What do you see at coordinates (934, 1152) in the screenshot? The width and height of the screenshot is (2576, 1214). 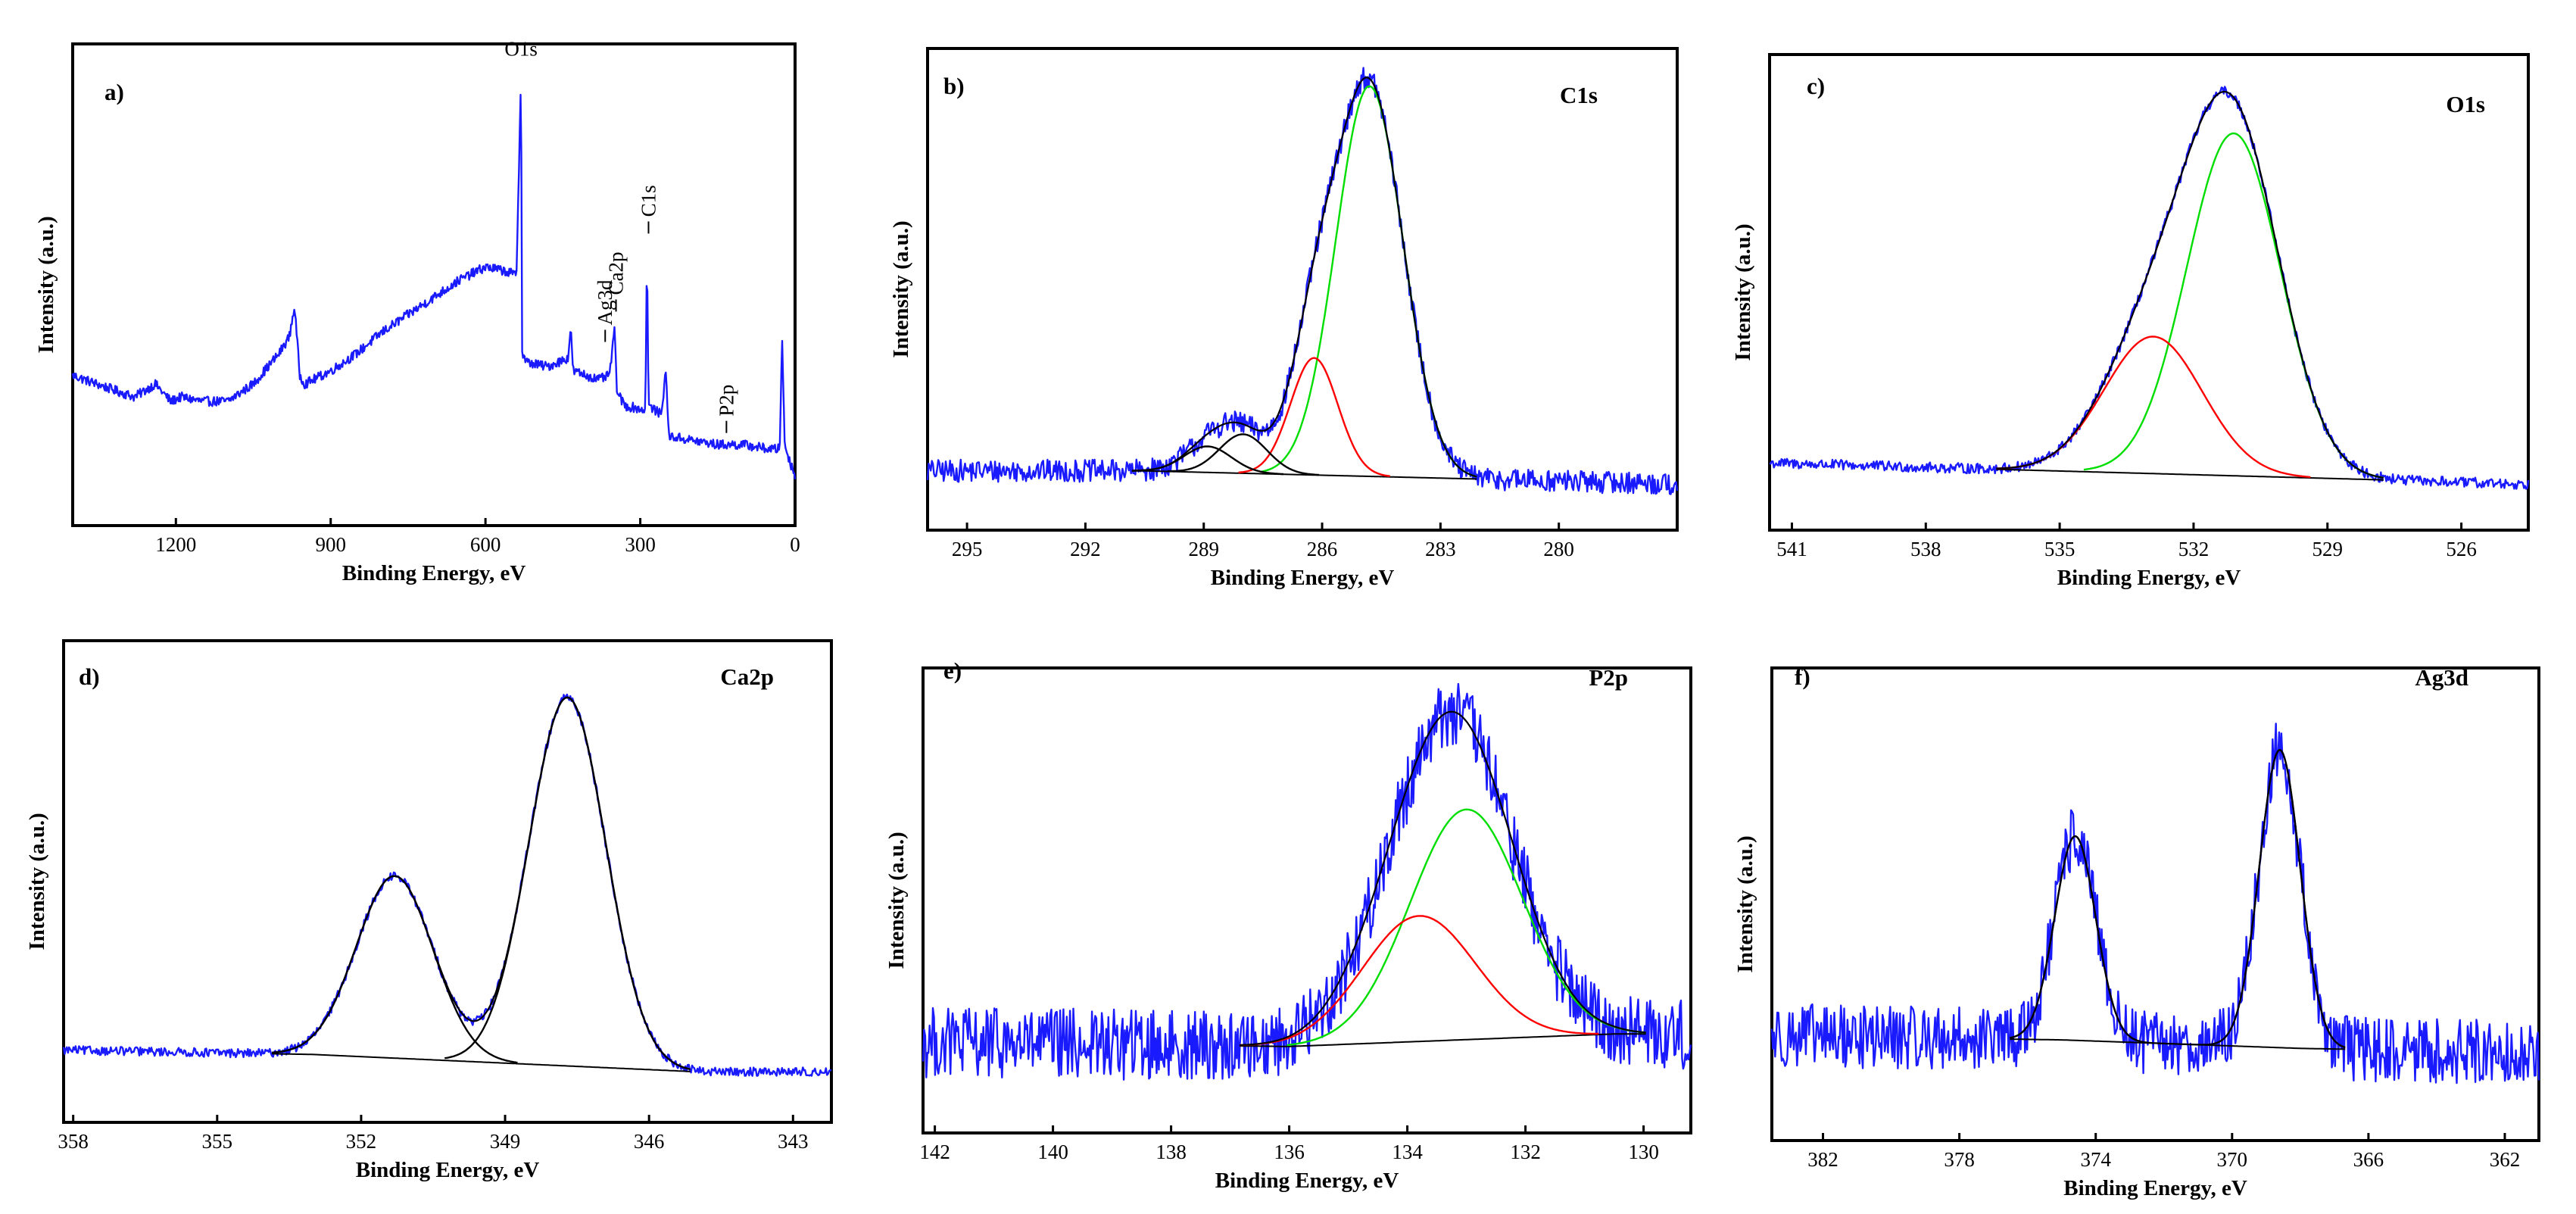 I see `x-tick-label: 142` at bounding box center [934, 1152].